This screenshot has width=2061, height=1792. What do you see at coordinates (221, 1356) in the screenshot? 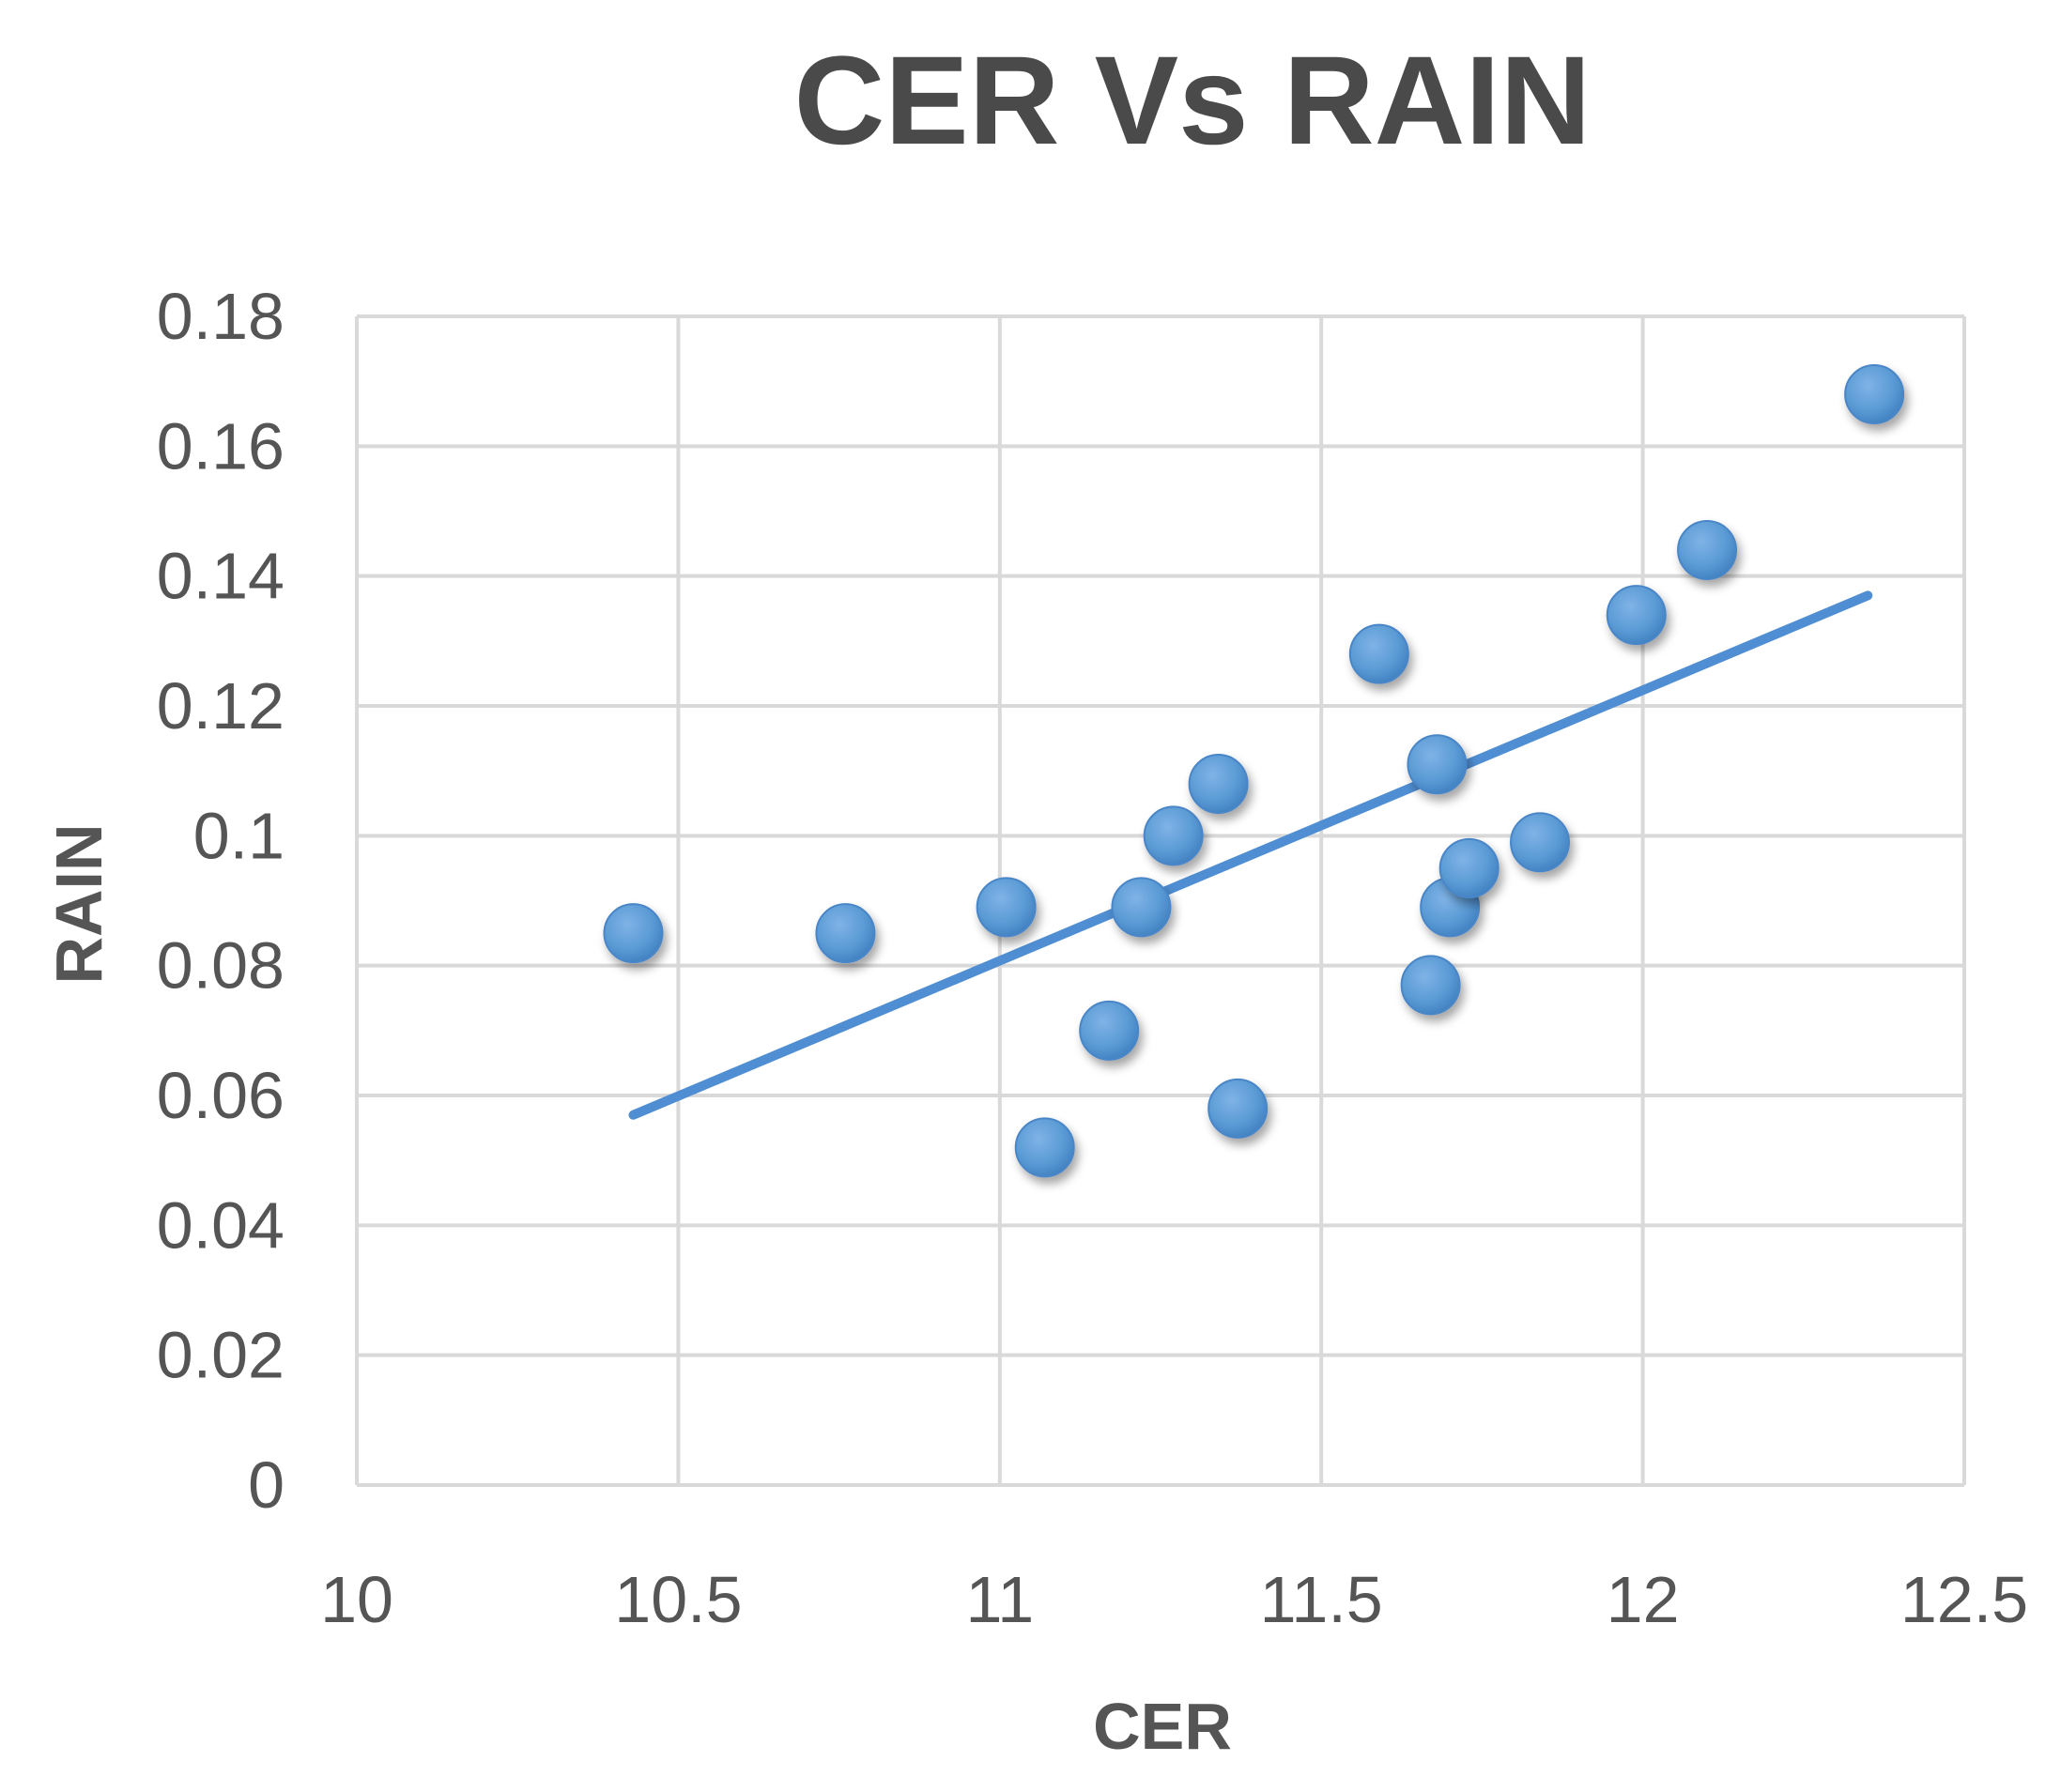
I see `y-tick-label: 0.02` at bounding box center [221, 1356].